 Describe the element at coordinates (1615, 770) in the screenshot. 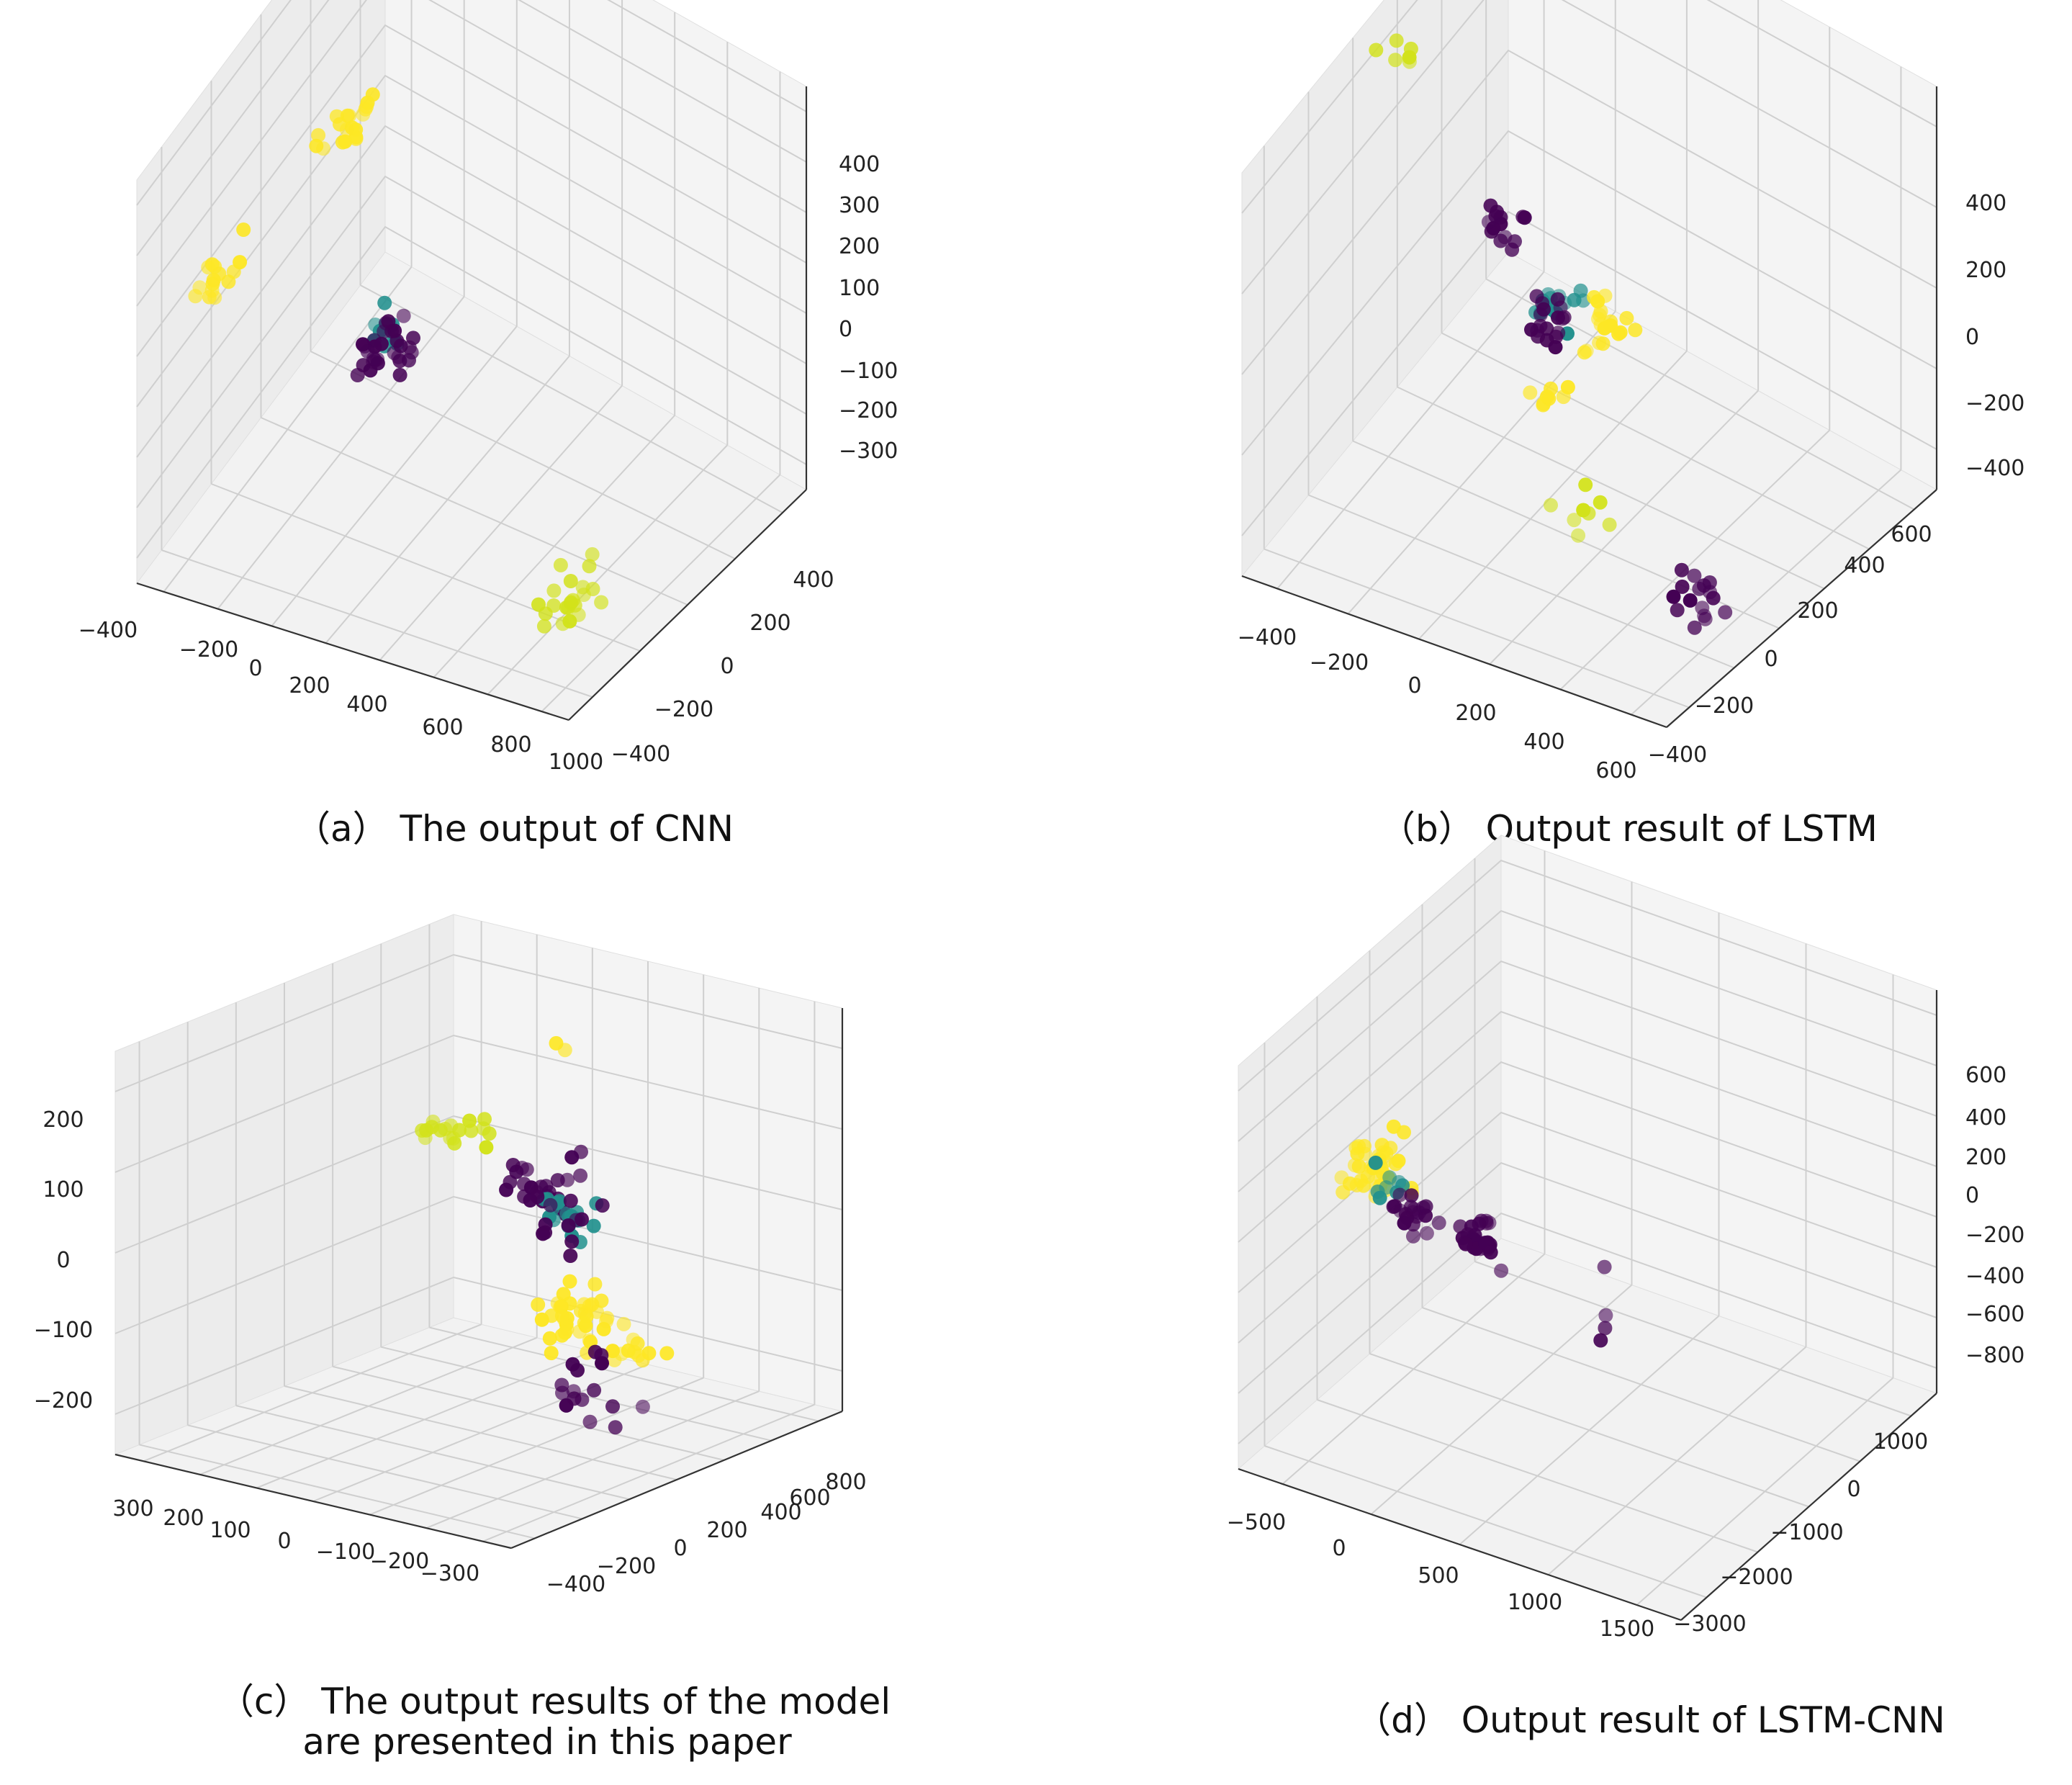

I see `x-tick-label: 600` at that location.